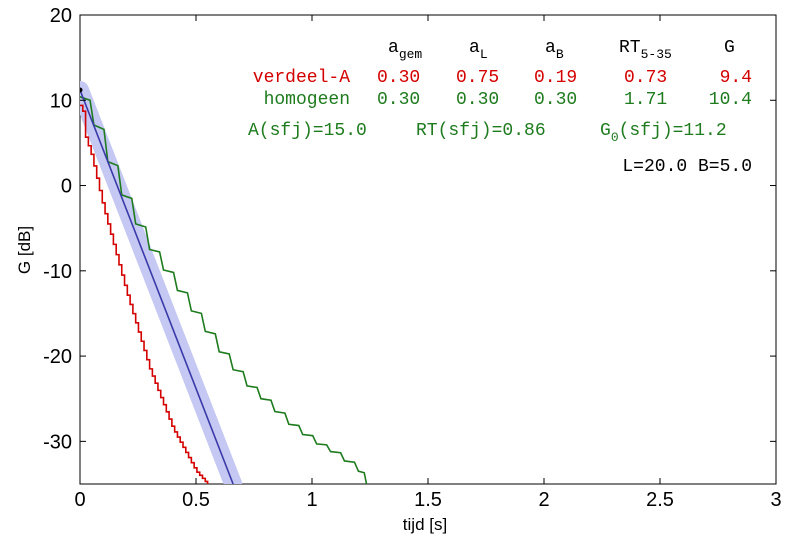 The width and height of the screenshot is (800, 550). What do you see at coordinates (543, 500) in the screenshot?
I see `x-tick-label: 2` at bounding box center [543, 500].